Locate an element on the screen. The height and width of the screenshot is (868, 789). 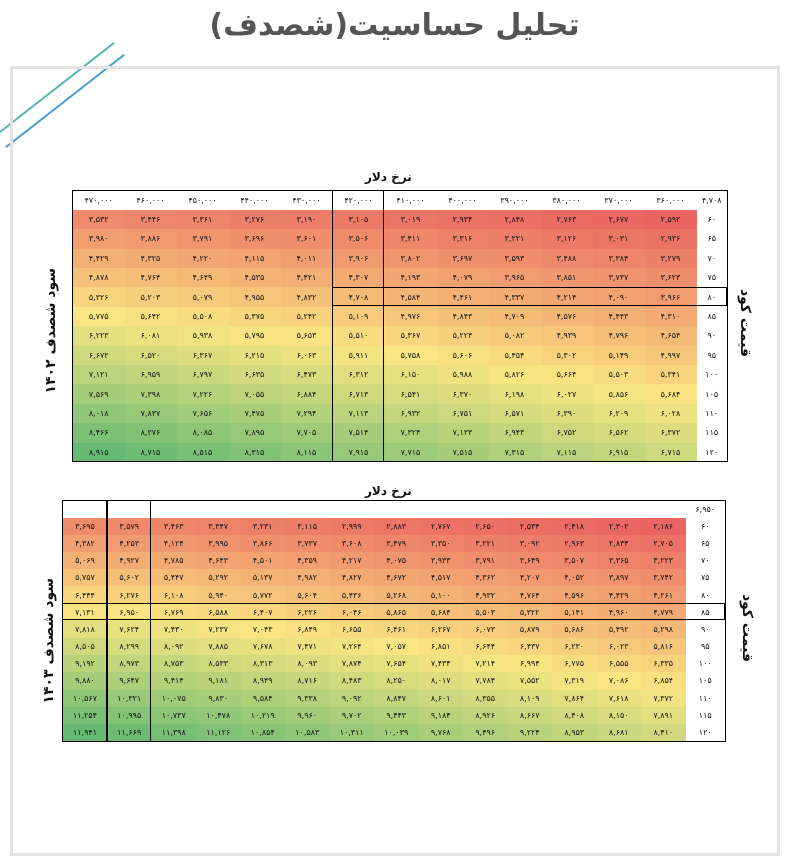
base-value: ۴,۷۰۸ is located at coordinates (712, 200).